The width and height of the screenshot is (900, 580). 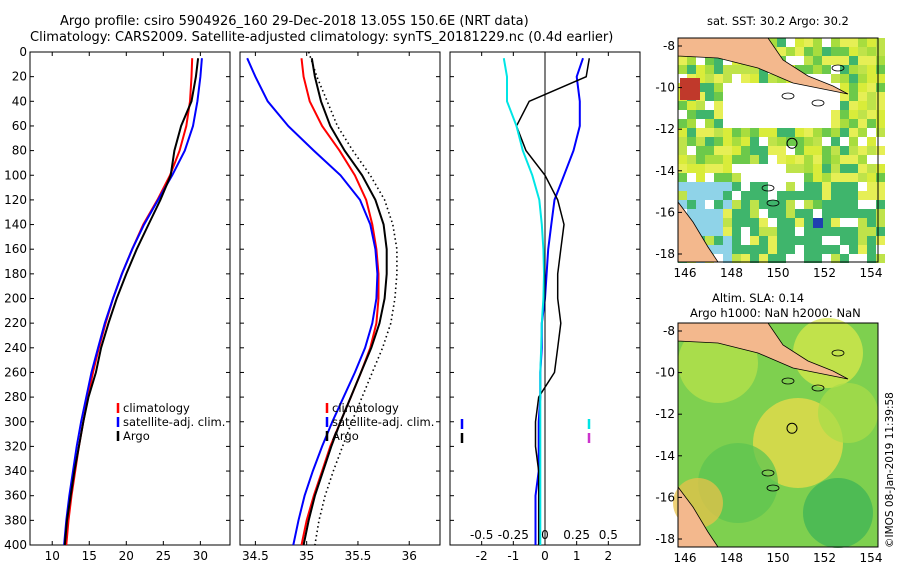 I want to click on map-x-tick-label: 148, so click(x=731, y=558).